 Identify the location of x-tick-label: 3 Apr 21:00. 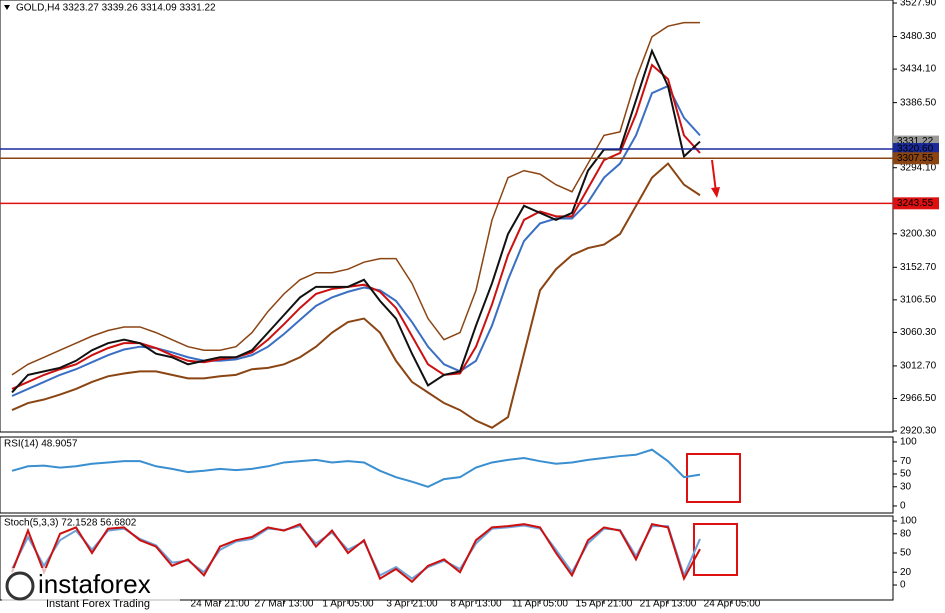
(412, 604).